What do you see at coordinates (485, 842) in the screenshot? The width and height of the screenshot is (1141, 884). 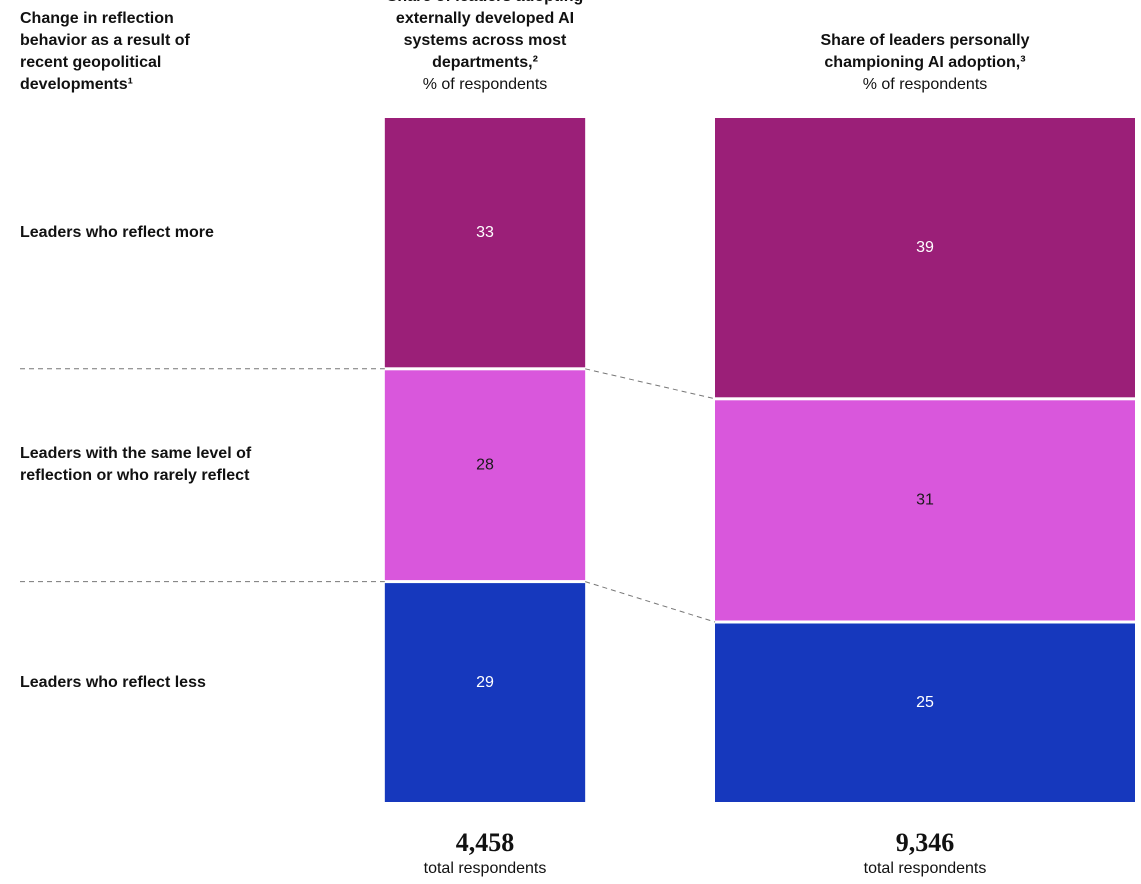 I see `total-value: 4,458` at bounding box center [485, 842].